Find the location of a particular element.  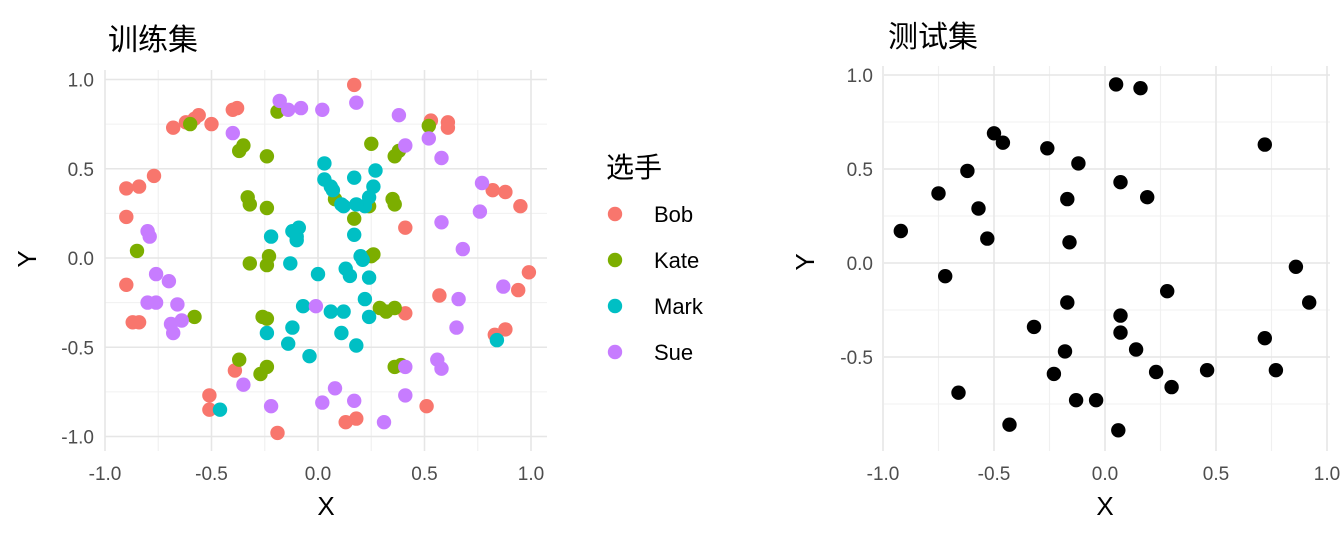

legend-key-bob is located at coordinates (615, 214).